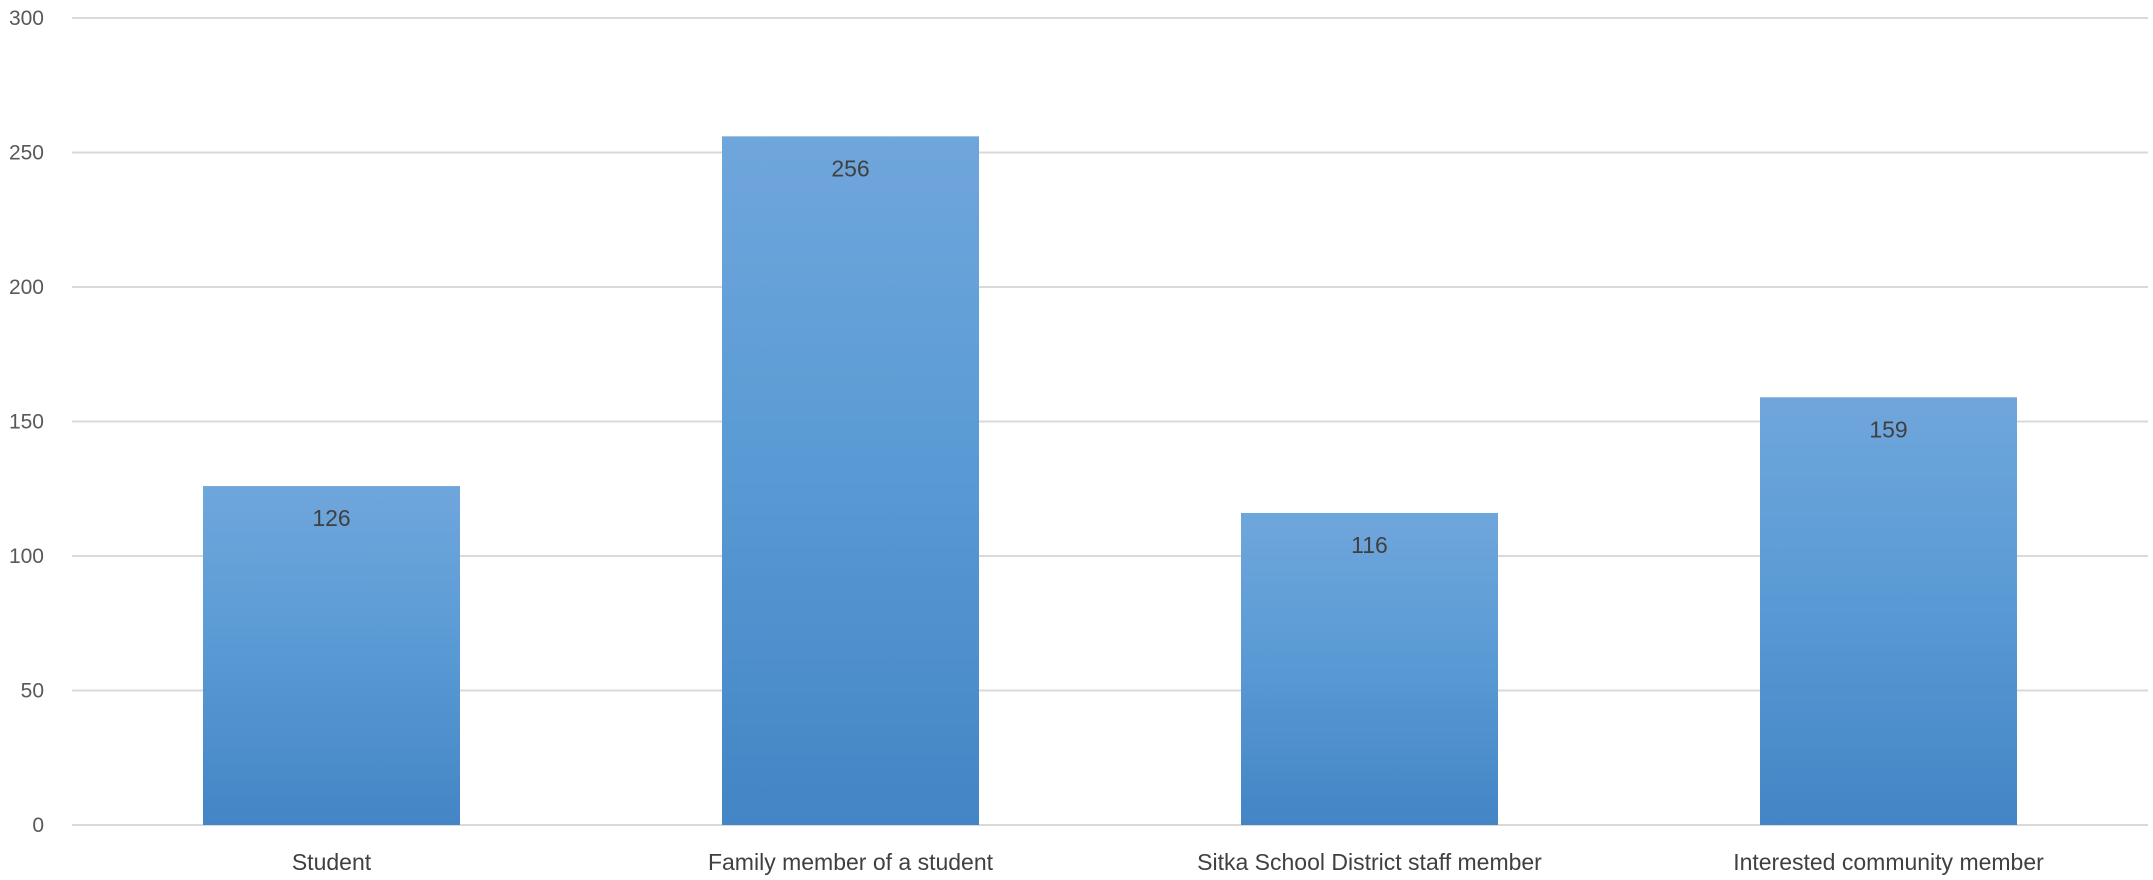 The height and width of the screenshot is (880, 2153). I want to click on y-axis-tick-labels: 0 50 100 150 200 250 300, so click(26, 422).